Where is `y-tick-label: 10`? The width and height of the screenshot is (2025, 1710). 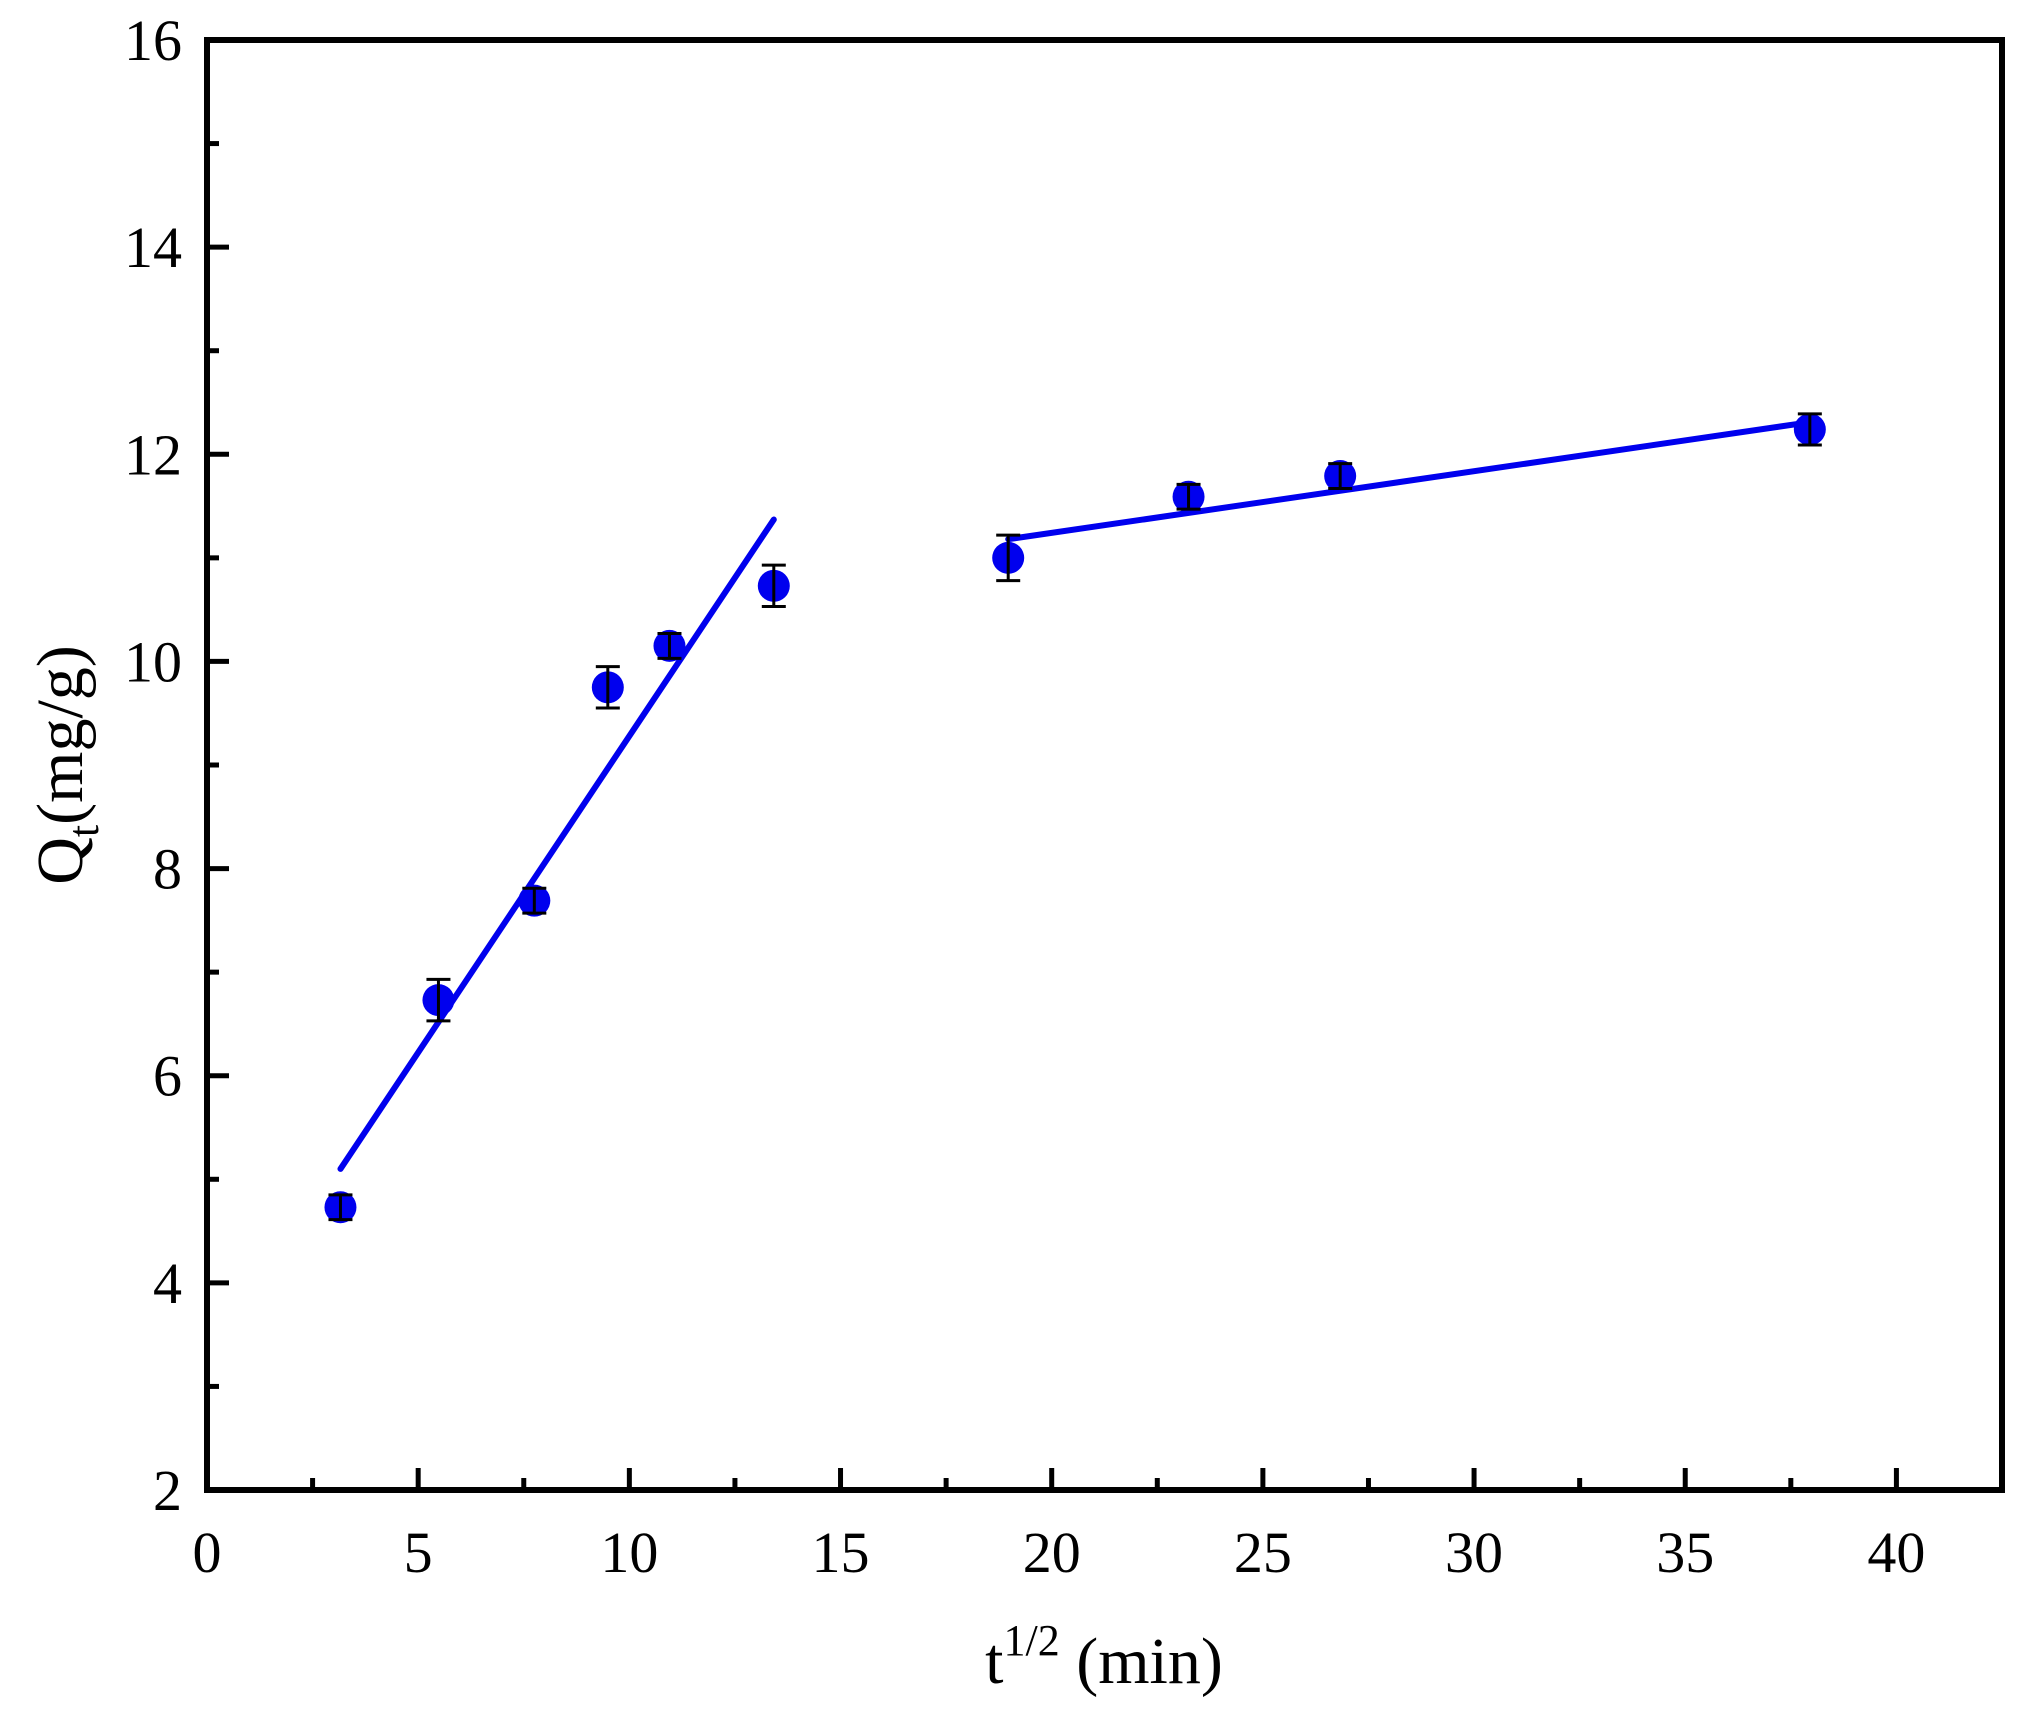
y-tick-label: 10 is located at coordinates (153, 661).